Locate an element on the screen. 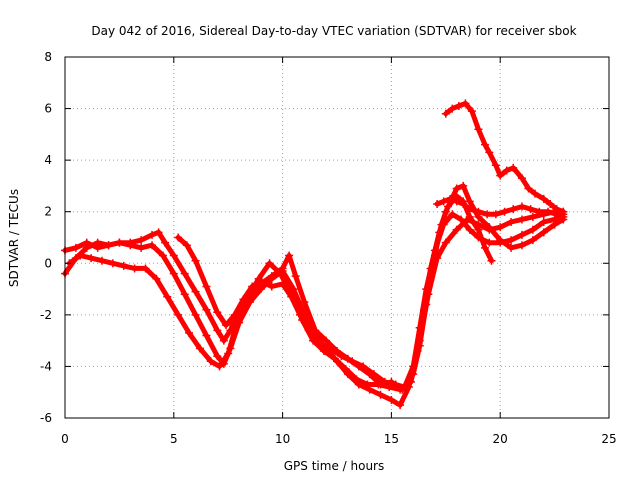 The height and width of the screenshot is (480, 640). x-tick-label: 10 is located at coordinates (282, 439).